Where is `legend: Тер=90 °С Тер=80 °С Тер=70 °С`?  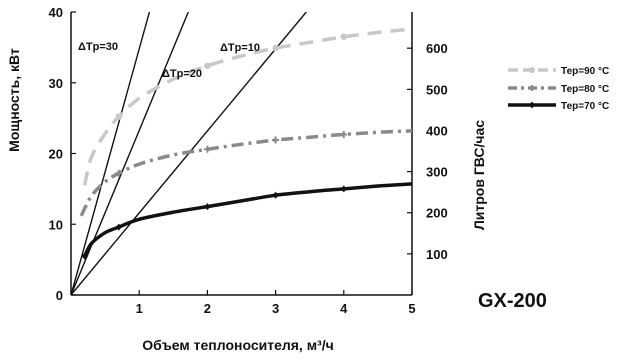
legend: Тер=90 °С Тер=80 °С Тер=70 °С is located at coordinates (558, 89).